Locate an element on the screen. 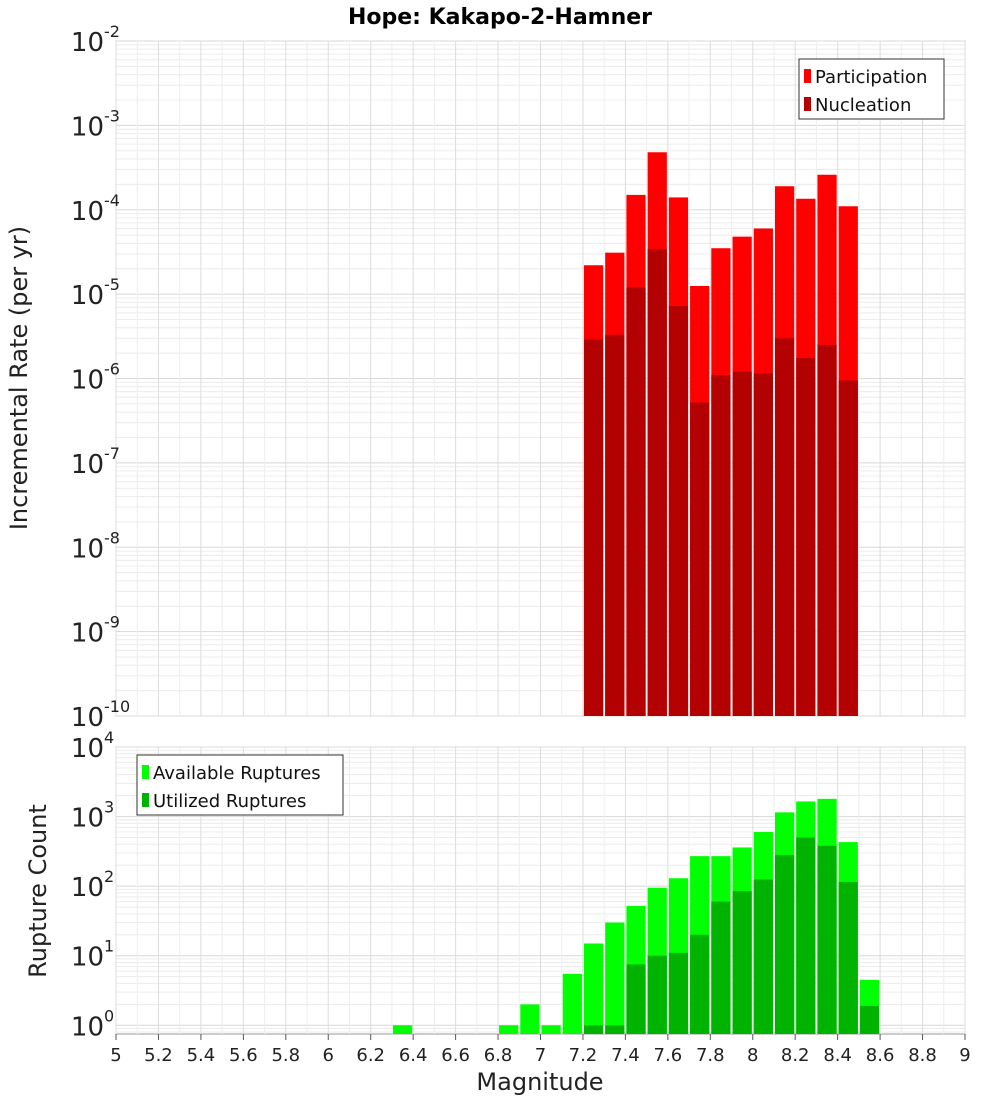 This screenshot has width=1000, height=1100. y-tick-label: 10 1 is located at coordinates (92, 955).